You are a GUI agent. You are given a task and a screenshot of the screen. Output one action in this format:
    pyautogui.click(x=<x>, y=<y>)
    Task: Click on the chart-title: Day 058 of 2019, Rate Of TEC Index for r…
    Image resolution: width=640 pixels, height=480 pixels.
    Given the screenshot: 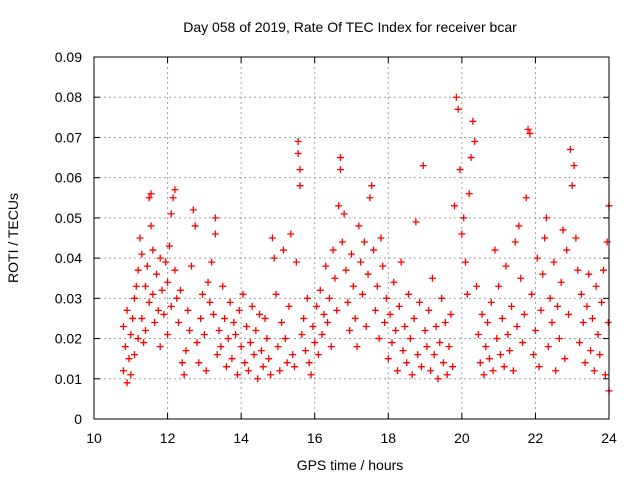 What is the action you would take?
    pyautogui.click(x=350, y=27)
    